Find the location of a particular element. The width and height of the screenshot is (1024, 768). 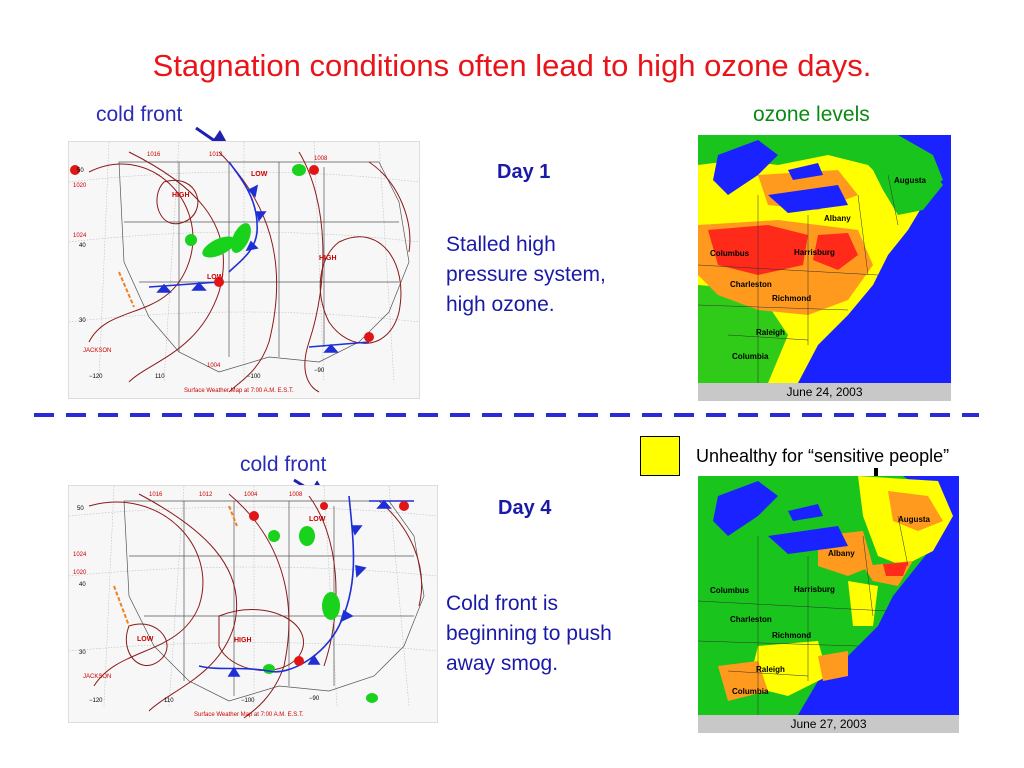

wx4-low-label-1: LOW is located at coordinates (145, 639).